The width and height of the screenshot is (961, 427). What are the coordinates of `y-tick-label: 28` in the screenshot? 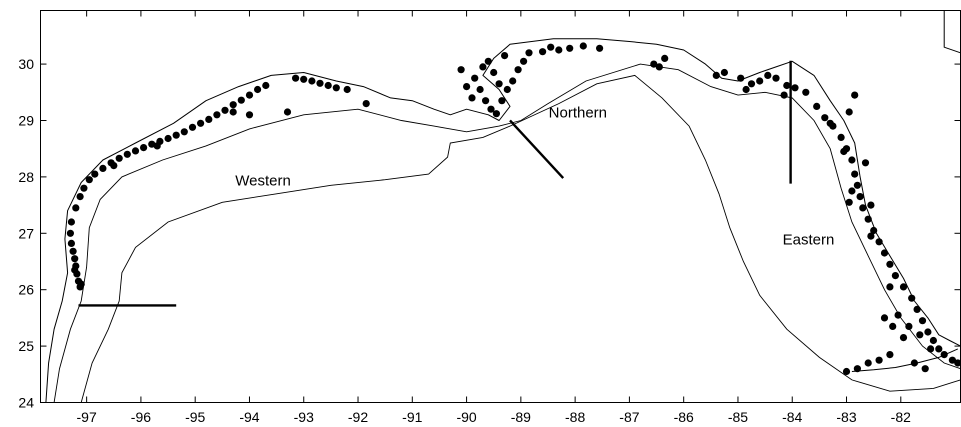 It's located at (26, 177).